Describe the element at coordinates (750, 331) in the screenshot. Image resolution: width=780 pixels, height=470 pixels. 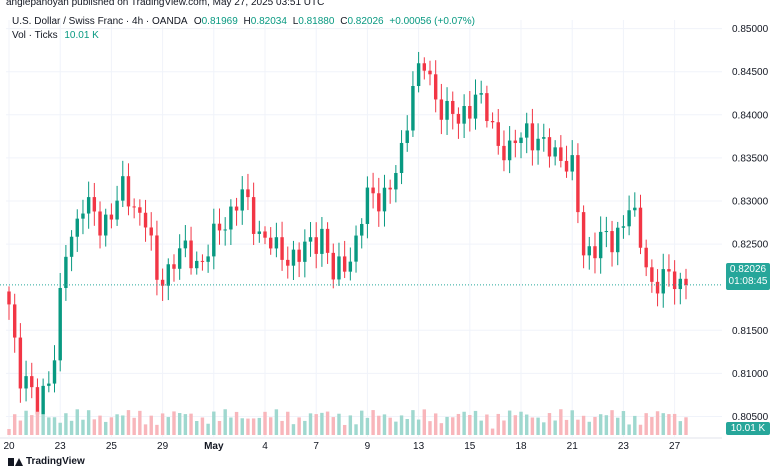
I see `price-tick-label: 0.81500` at that location.